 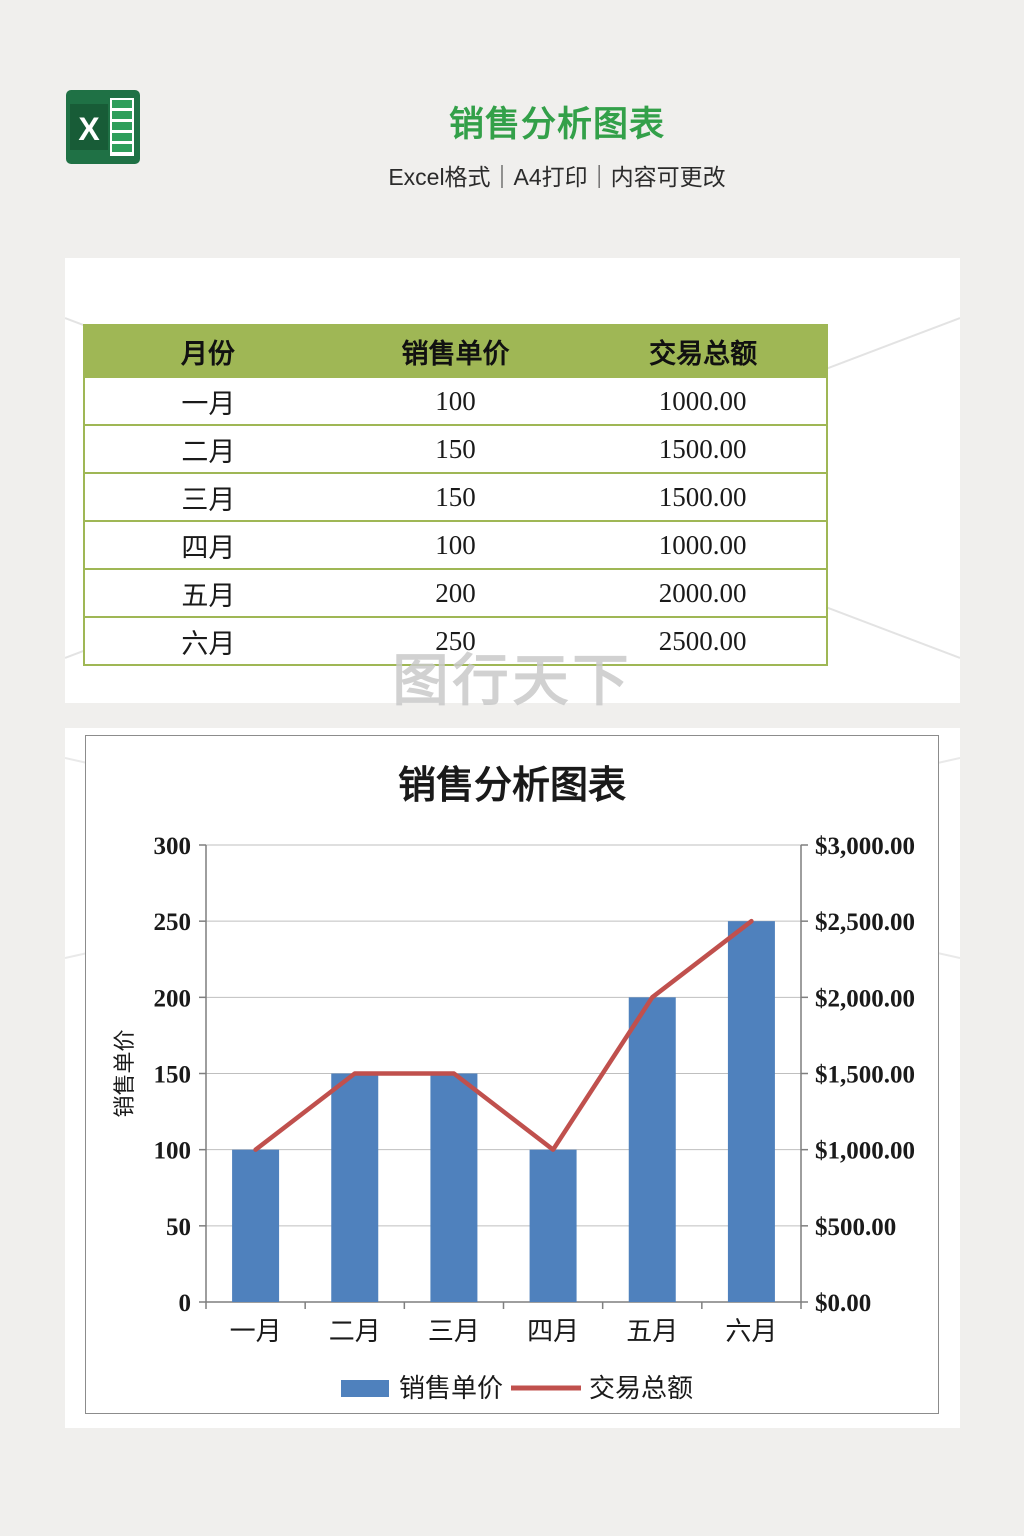 What do you see at coordinates (208, 401) in the screenshot?
I see `month-cell: 一月` at bounding box center [208, 401].